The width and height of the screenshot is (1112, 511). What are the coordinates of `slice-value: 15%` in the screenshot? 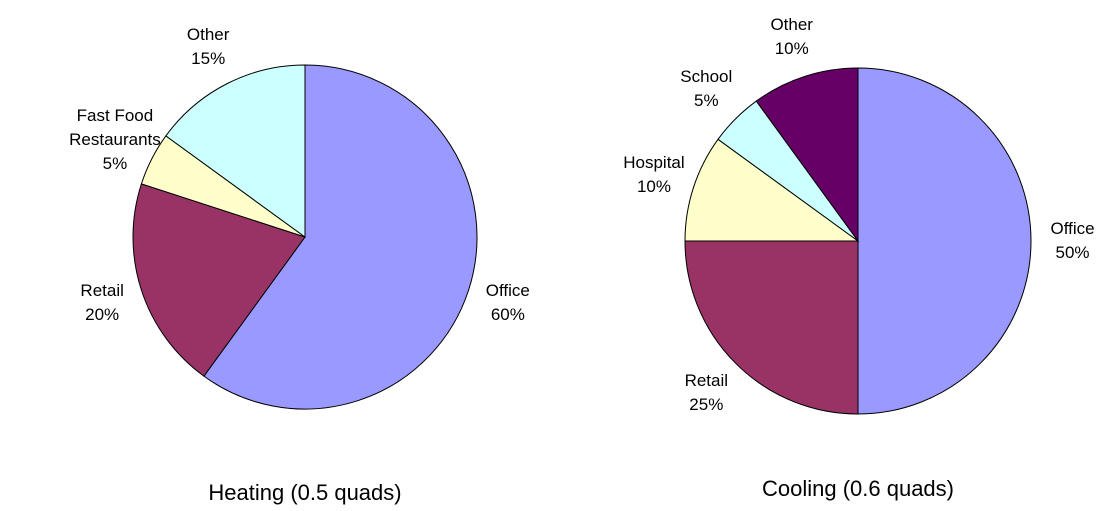 It's located at (208, 58).